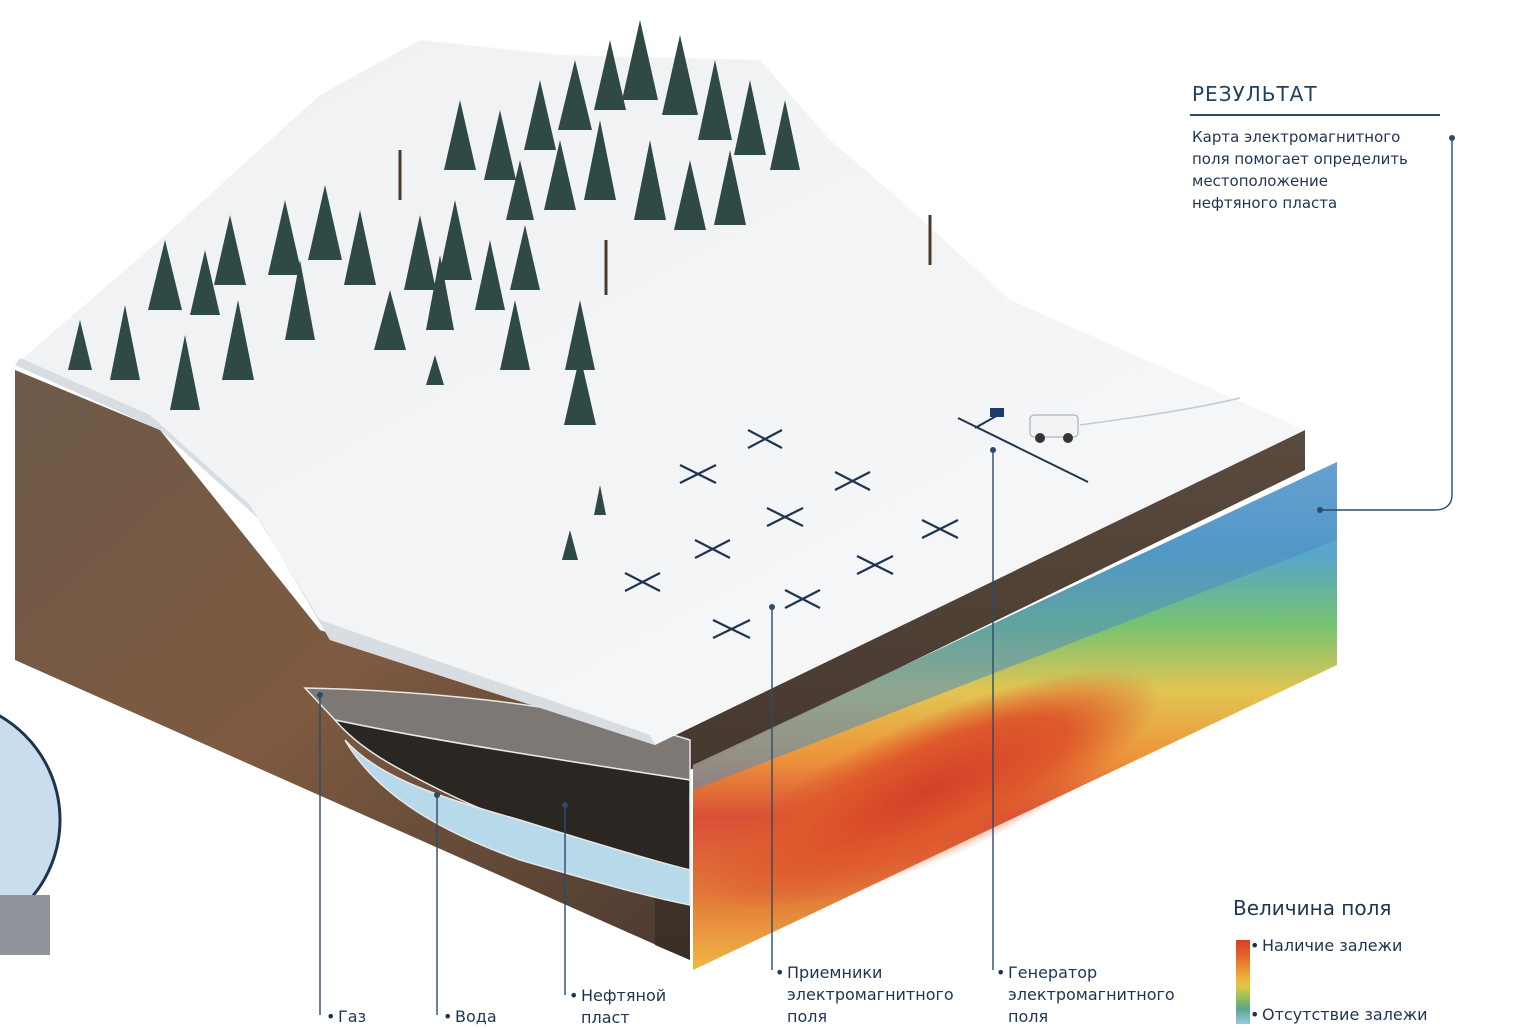  Describe the element at coordinates (930, 790) in the screenshot. I see `em-field-core` at that location.